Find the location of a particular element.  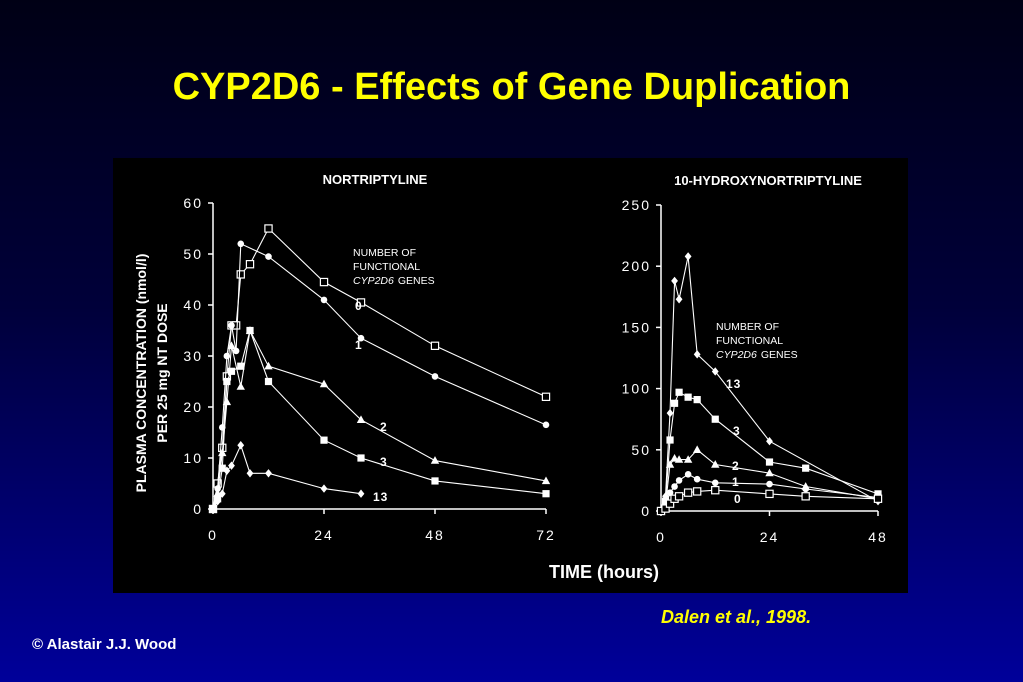

series-label-0: 0 is located at coordinates (738, 499).